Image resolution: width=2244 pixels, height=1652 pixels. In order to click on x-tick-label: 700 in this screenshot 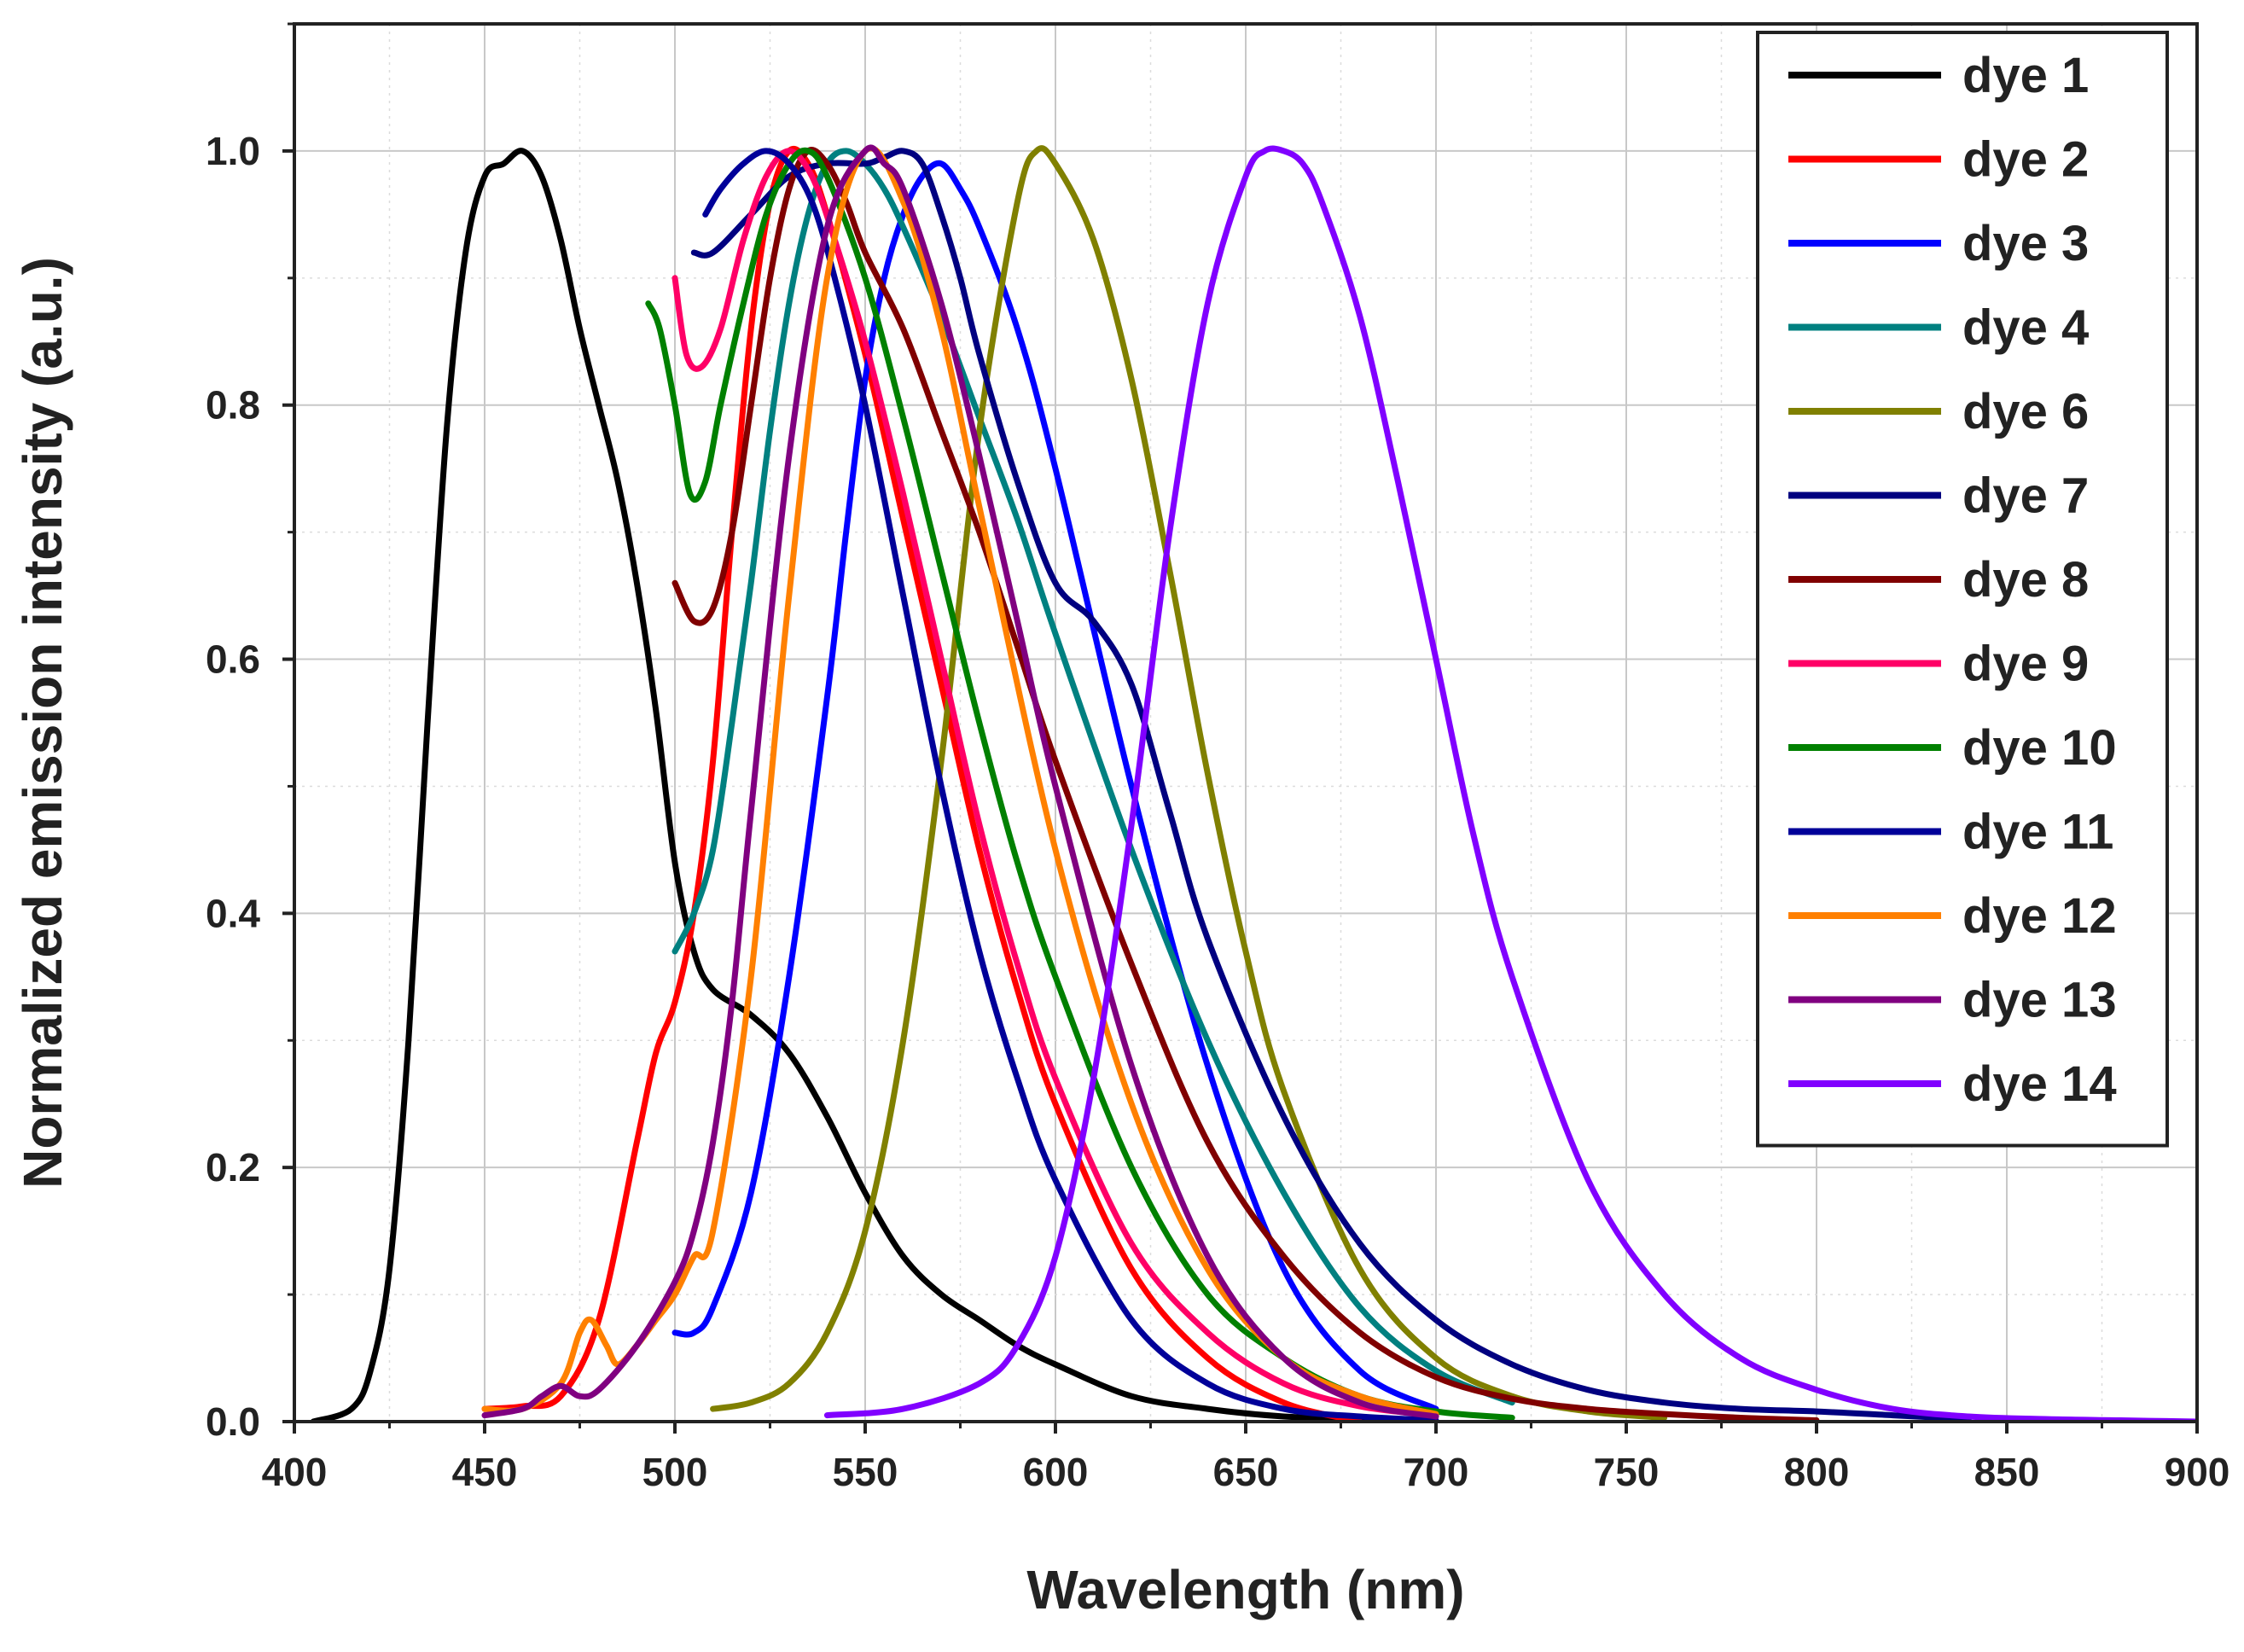, I will do `click(1437, 1472)`.